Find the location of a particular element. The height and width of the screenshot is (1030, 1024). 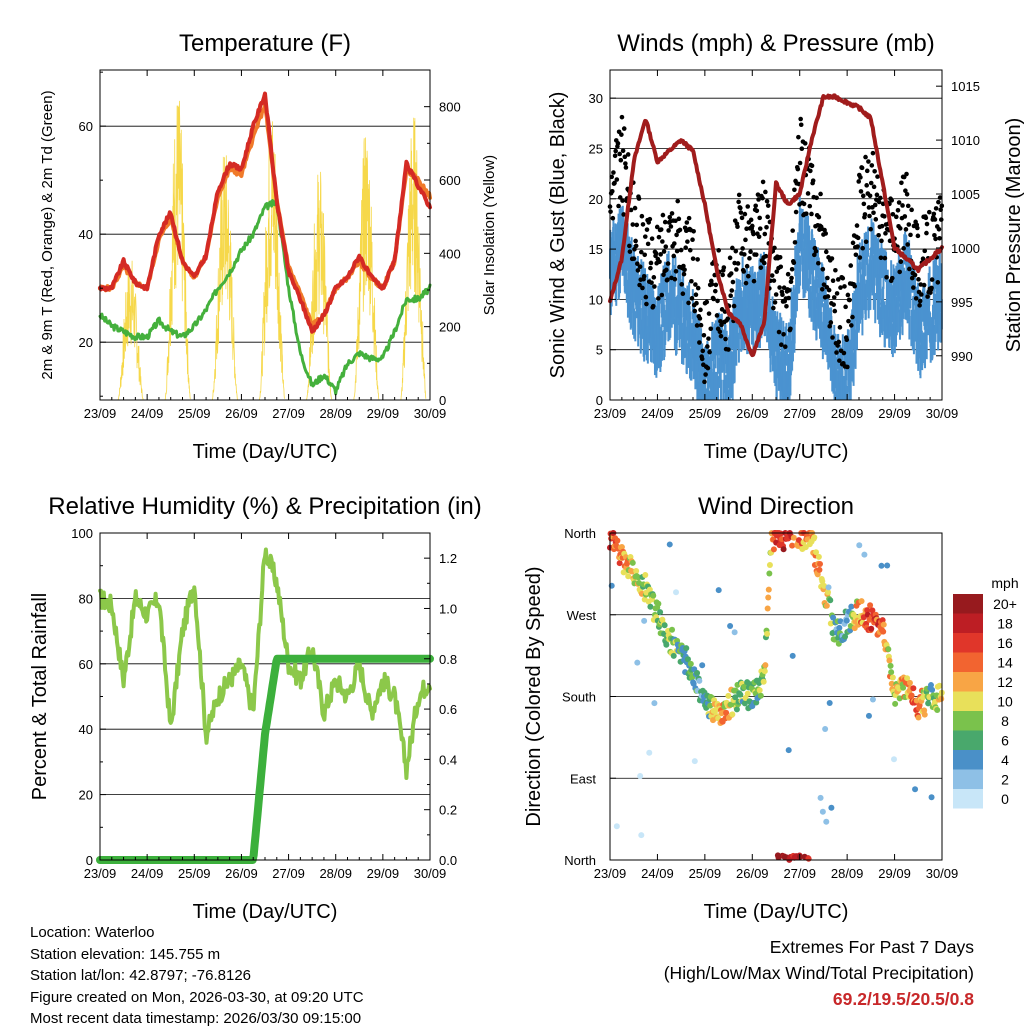

y-axis-label: Direction (Colored By Speed) is located at coordinates (534, 696).